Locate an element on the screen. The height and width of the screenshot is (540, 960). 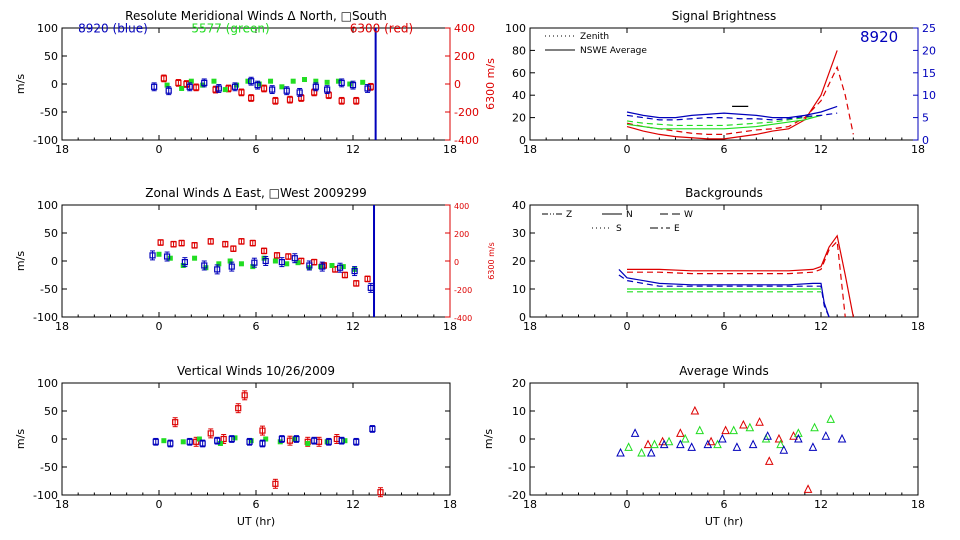
chart-title: Zonal Winds Δ East, □West 2009299 is located at coordinates (256, 193).